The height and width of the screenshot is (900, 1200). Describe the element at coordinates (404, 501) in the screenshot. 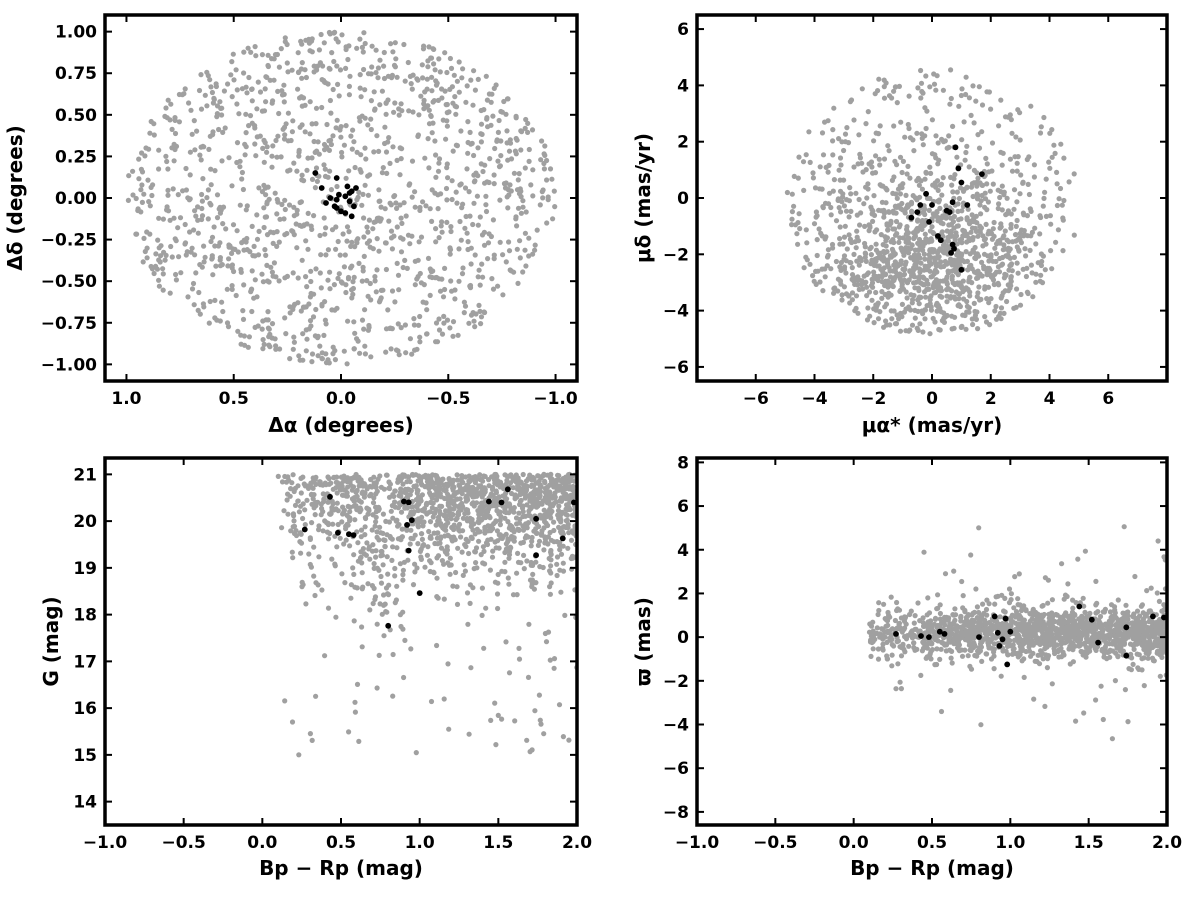

I see `member-star-point` at that location.